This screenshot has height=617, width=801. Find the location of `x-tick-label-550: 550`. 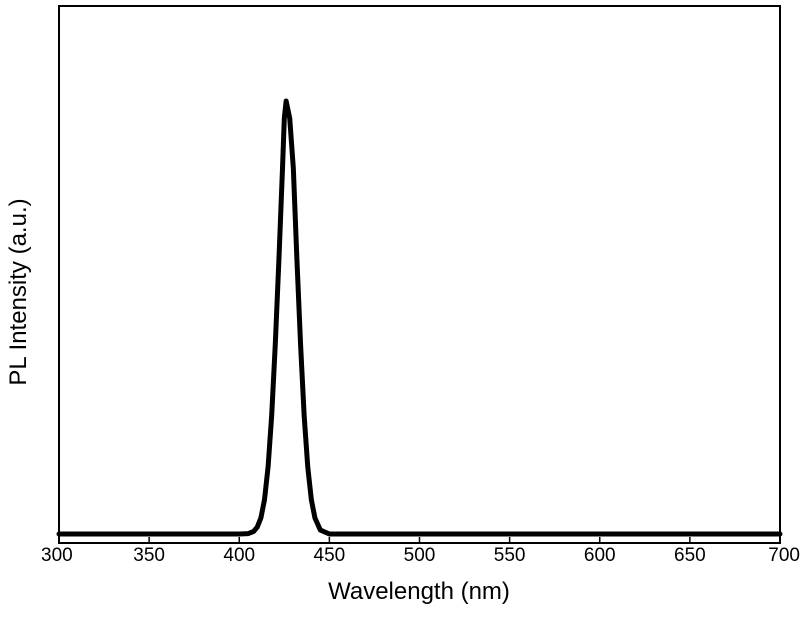

x-tick-label-550: 550 is located at coordinates (510, 555).